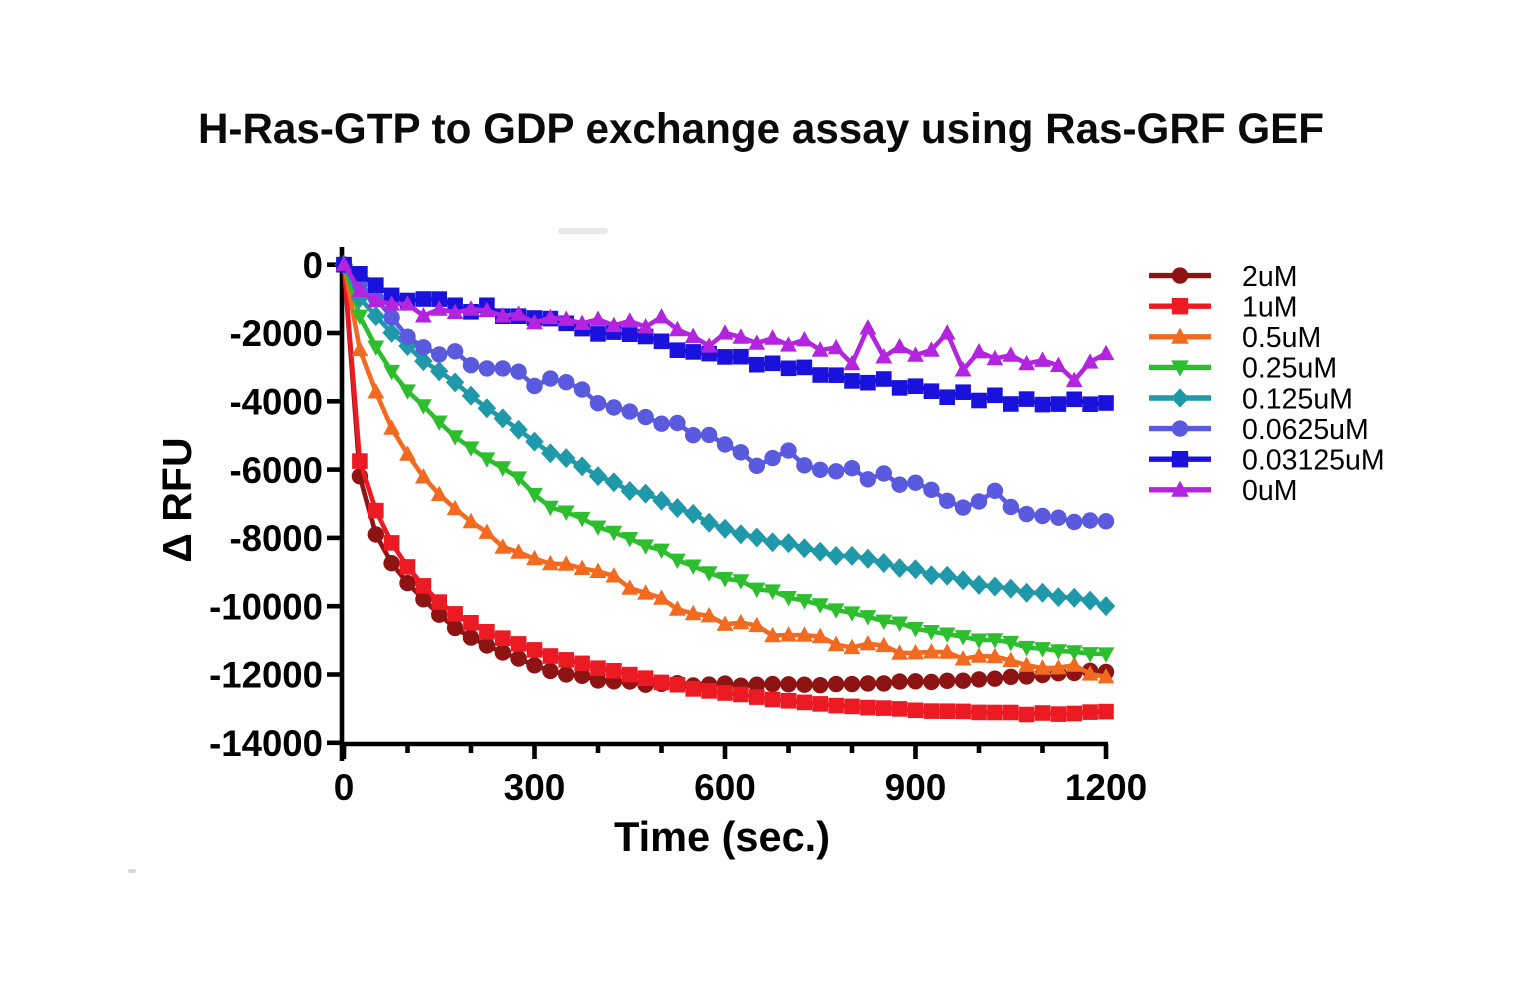 The height and width of the screenshot is (1000, 1524). What do you see at coordinates (1269, 308) in the screenshot?
I see `svg-text: 1uM` at bounding box center [1269, 308].